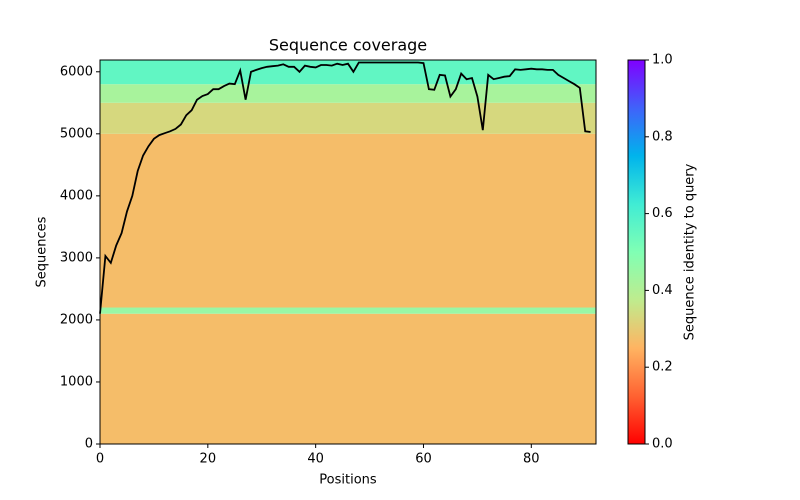  What do you see at coordinates (662, 444) in the screenshot?
I see `colorbar-tick-label: 0.0` at bounding box center [662, 444].